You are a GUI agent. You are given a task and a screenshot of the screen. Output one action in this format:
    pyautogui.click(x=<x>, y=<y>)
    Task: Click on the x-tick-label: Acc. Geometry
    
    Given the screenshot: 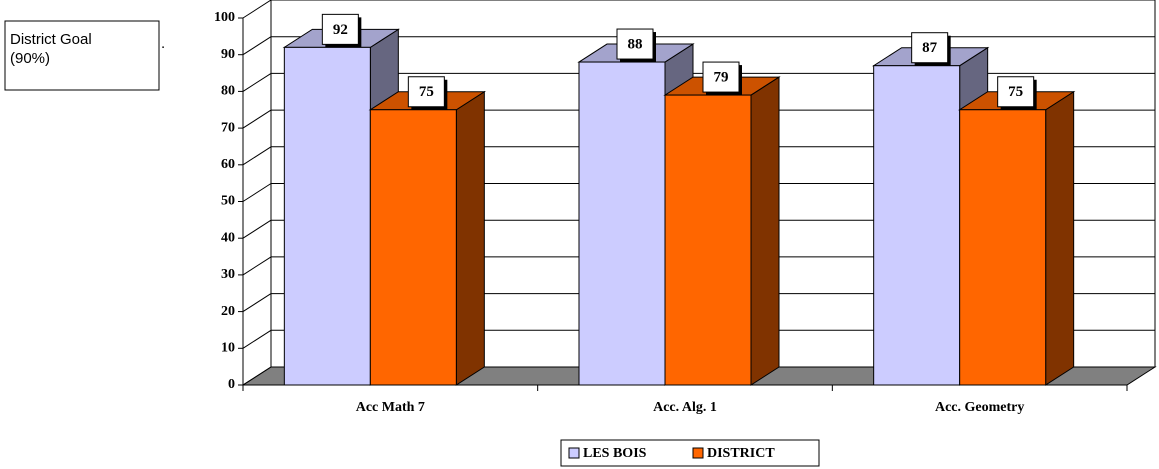 What is the action you would take?
    pyautogui.click(x=979, y=407)
    